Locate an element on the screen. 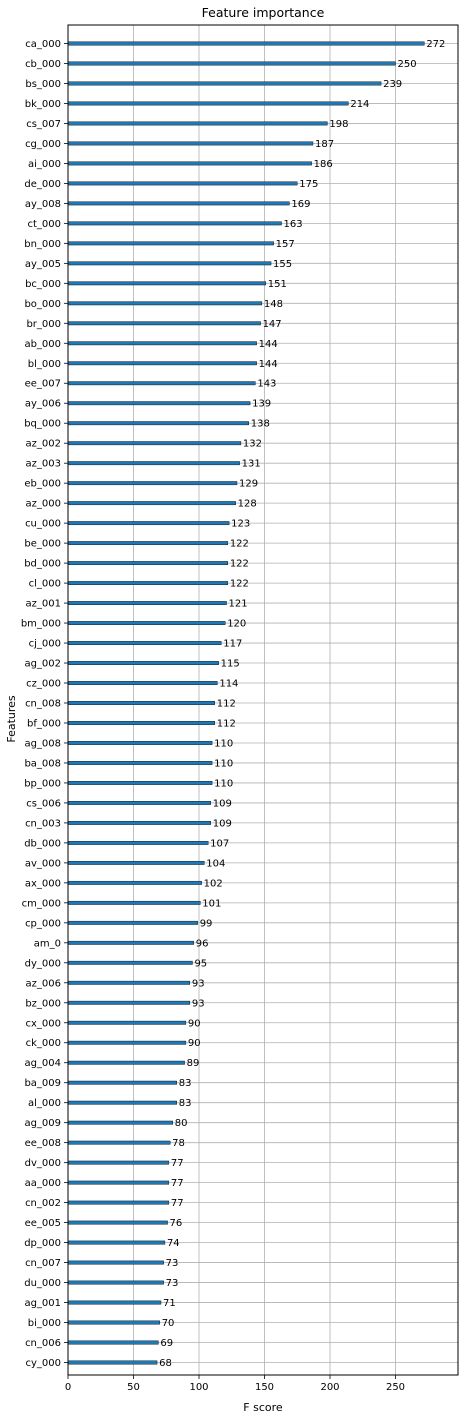 This screenshot has width=469, height=1420. bar-value-label: 128 is located at coordinates (247, 504).